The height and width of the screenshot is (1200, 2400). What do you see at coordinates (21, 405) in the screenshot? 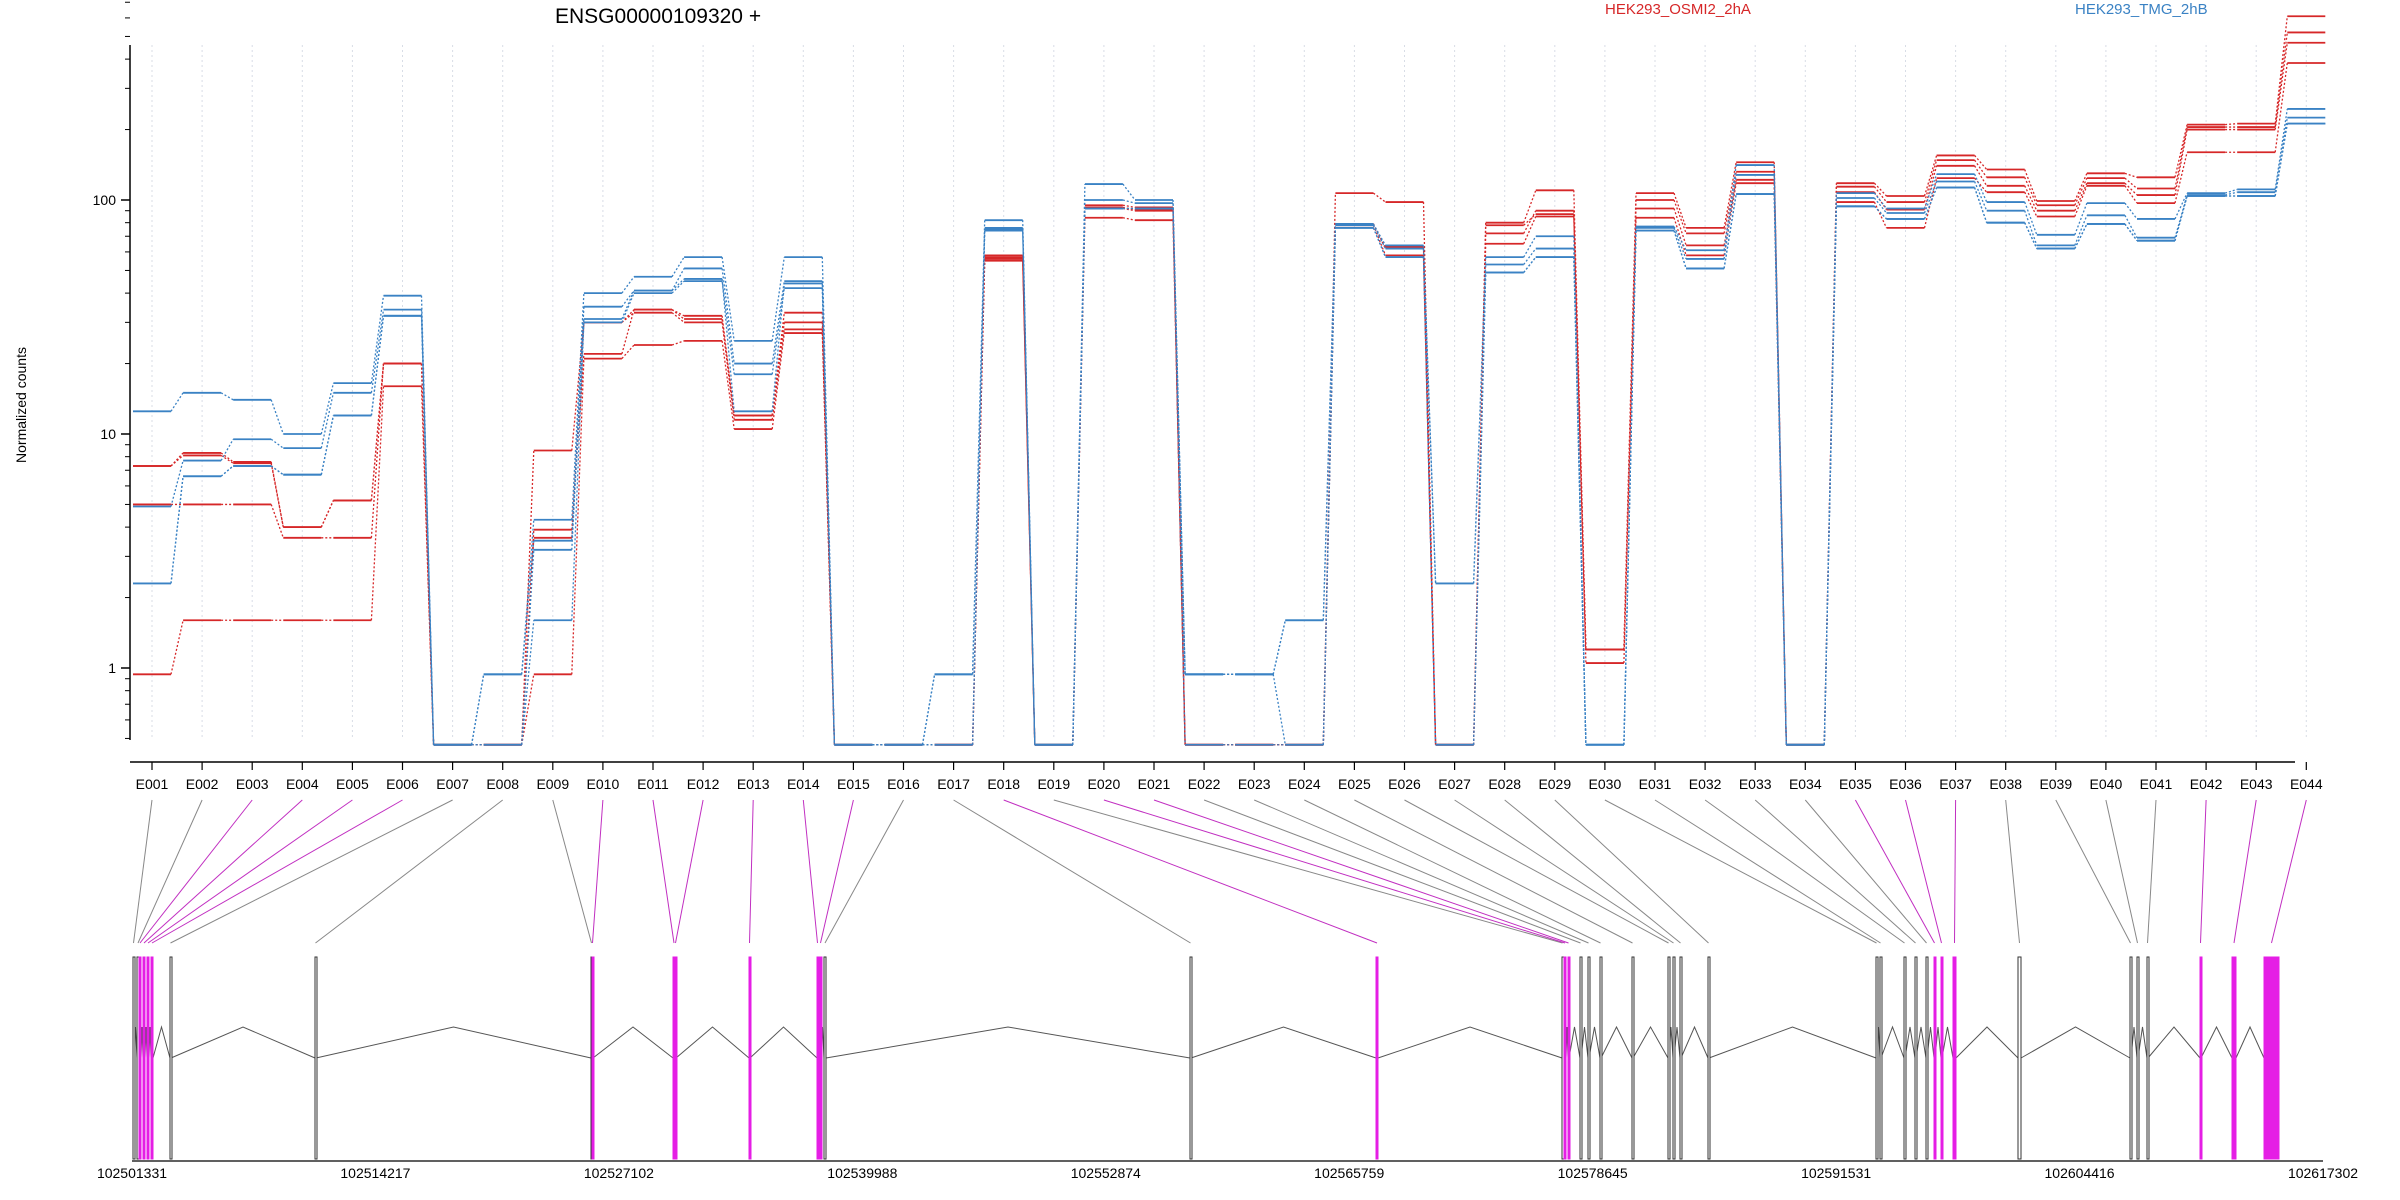
I see `y-axis-label: Normalized counts` at bounding box center [21, 405].